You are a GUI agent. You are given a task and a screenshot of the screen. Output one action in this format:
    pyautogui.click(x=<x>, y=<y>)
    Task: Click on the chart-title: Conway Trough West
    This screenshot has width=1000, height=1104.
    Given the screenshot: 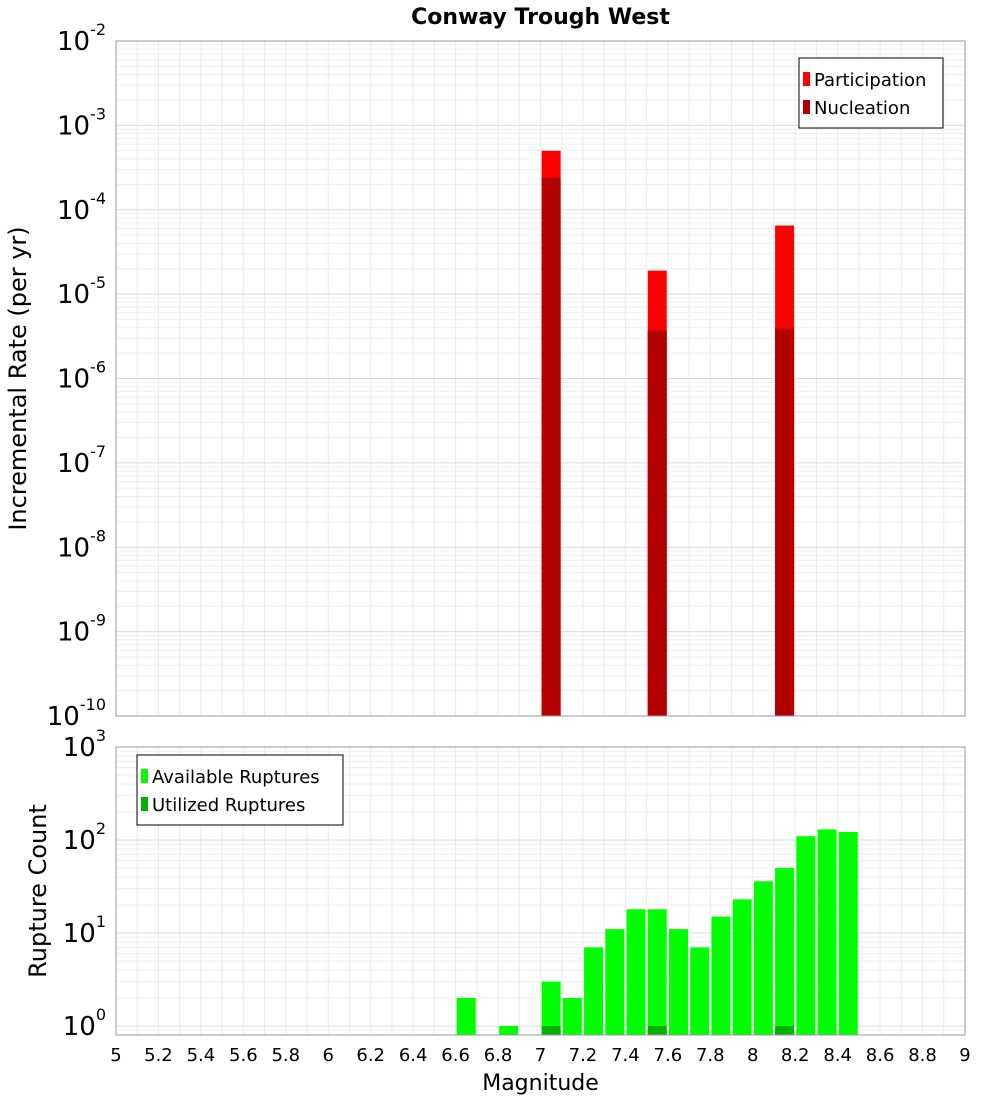 What is the action you would take?
    pyautogui.click(x=540, y=17)
    